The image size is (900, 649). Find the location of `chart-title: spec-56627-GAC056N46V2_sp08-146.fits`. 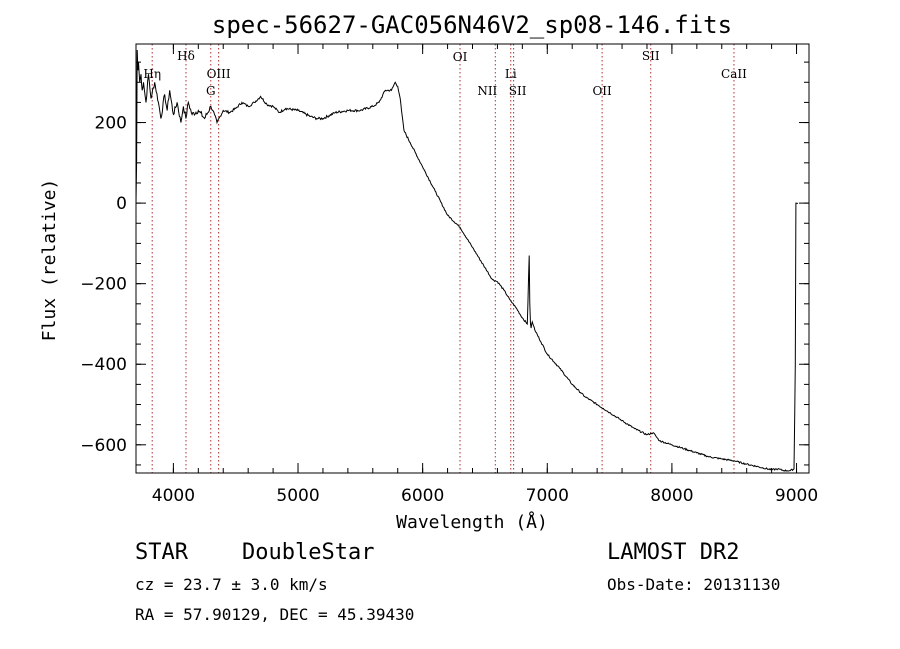

chart-title: spec-56627-GAC056N46V2_sp08-146.fits is located at coordinates (472, 25).